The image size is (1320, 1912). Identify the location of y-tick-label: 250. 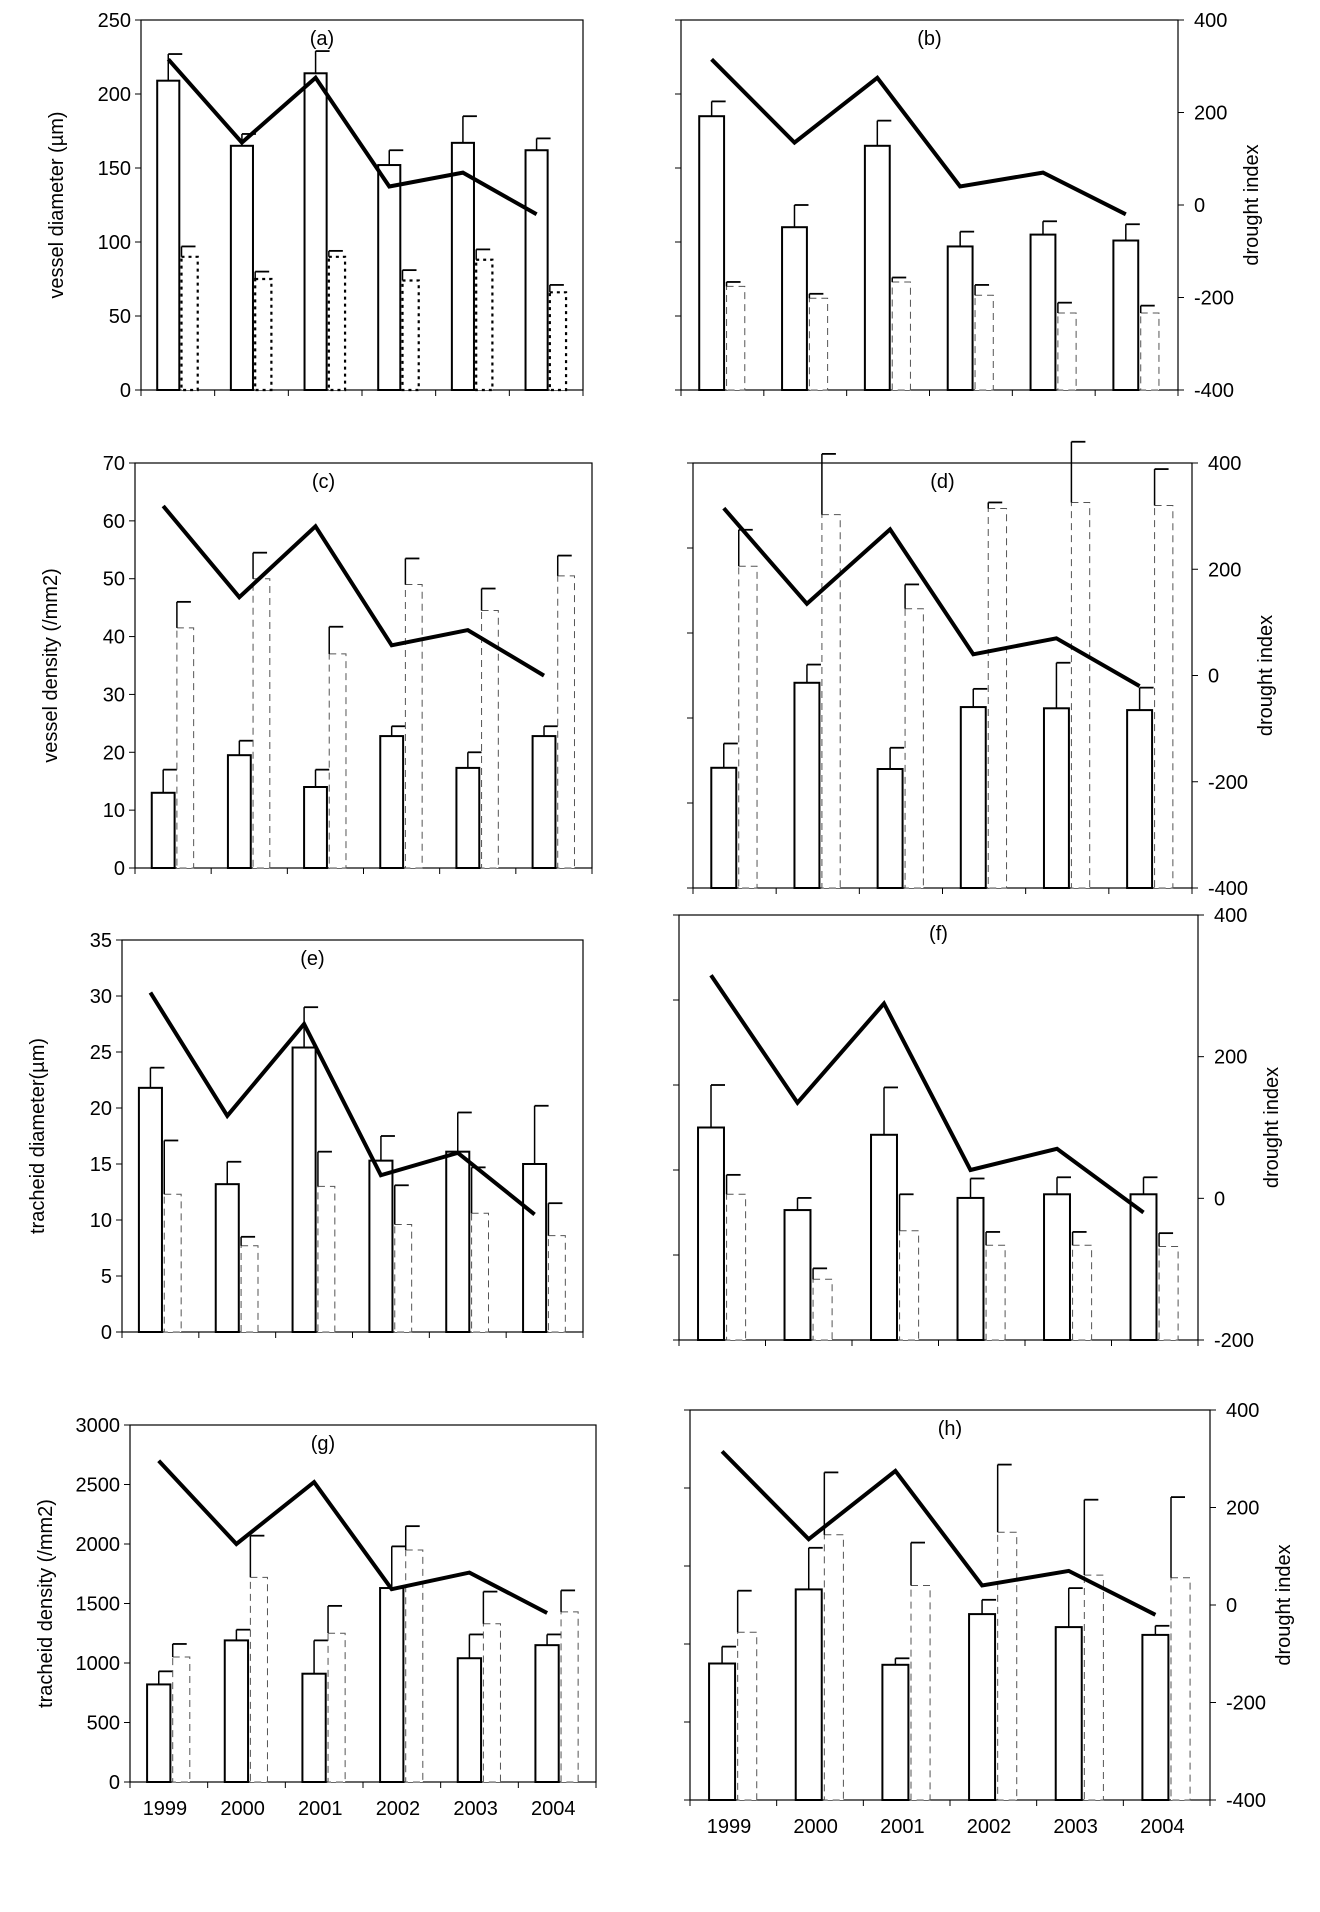
(114, 21).